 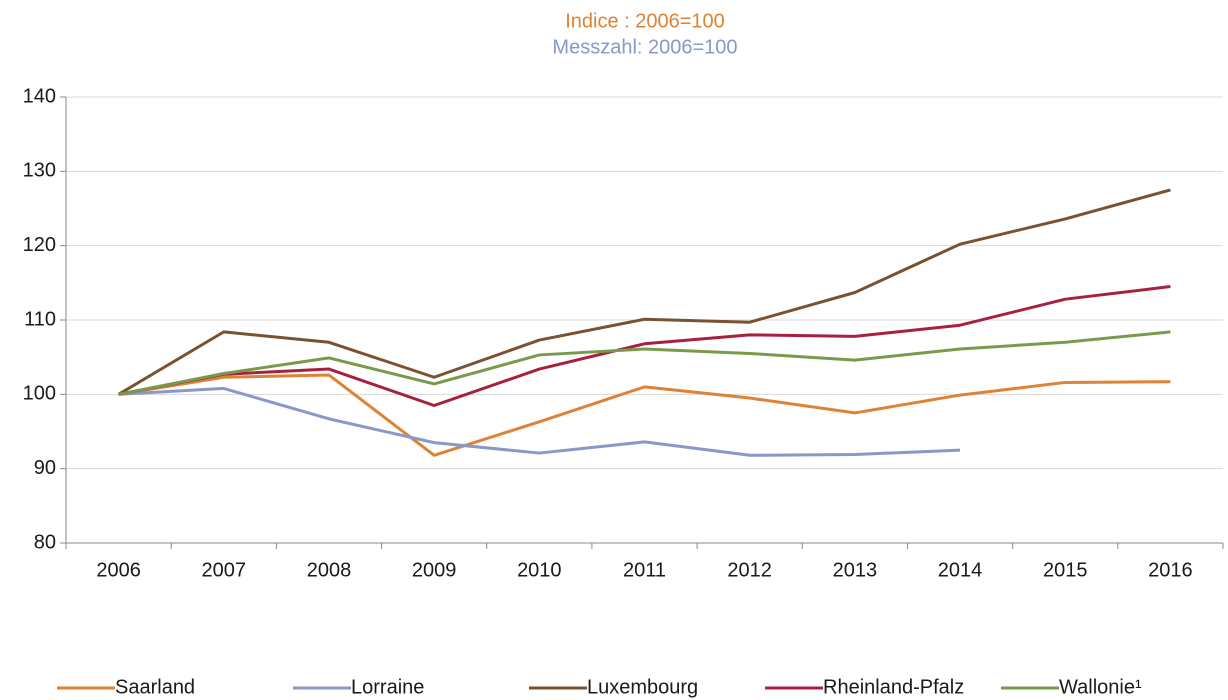 What do you see at coordinates (960, 570) in the screenshot?
I see `x-tick-label: 2014` at bounding box center [960, 570].